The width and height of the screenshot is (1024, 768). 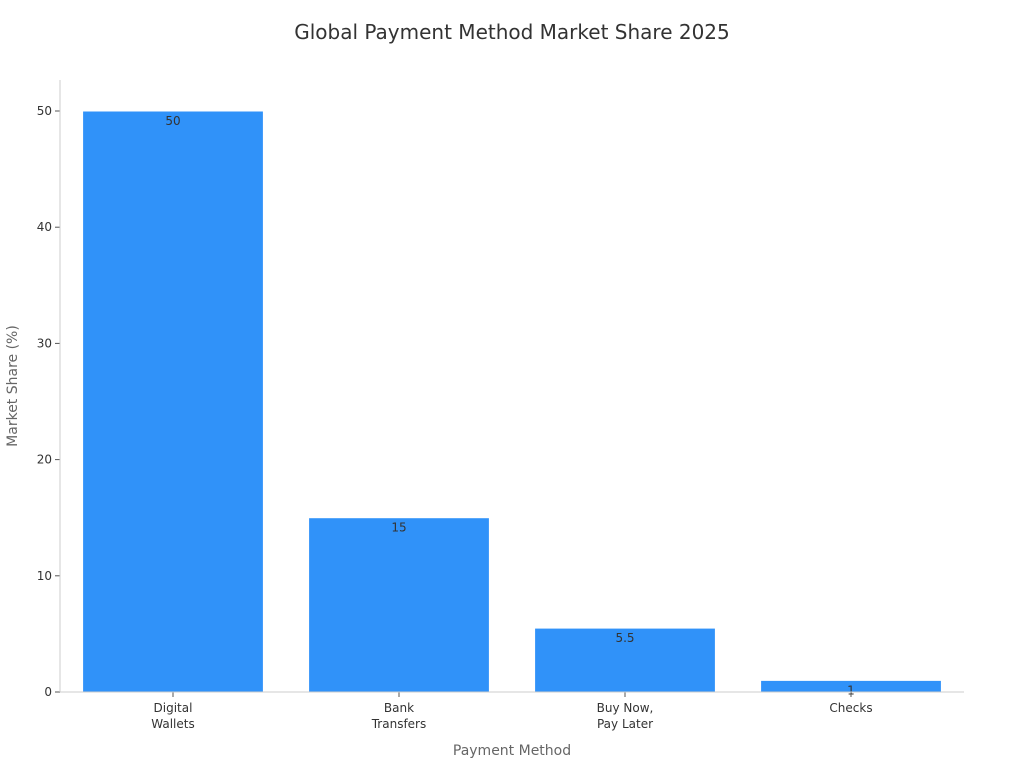 I want to click on y-tick-label: 10, so click(x=44, y=576).